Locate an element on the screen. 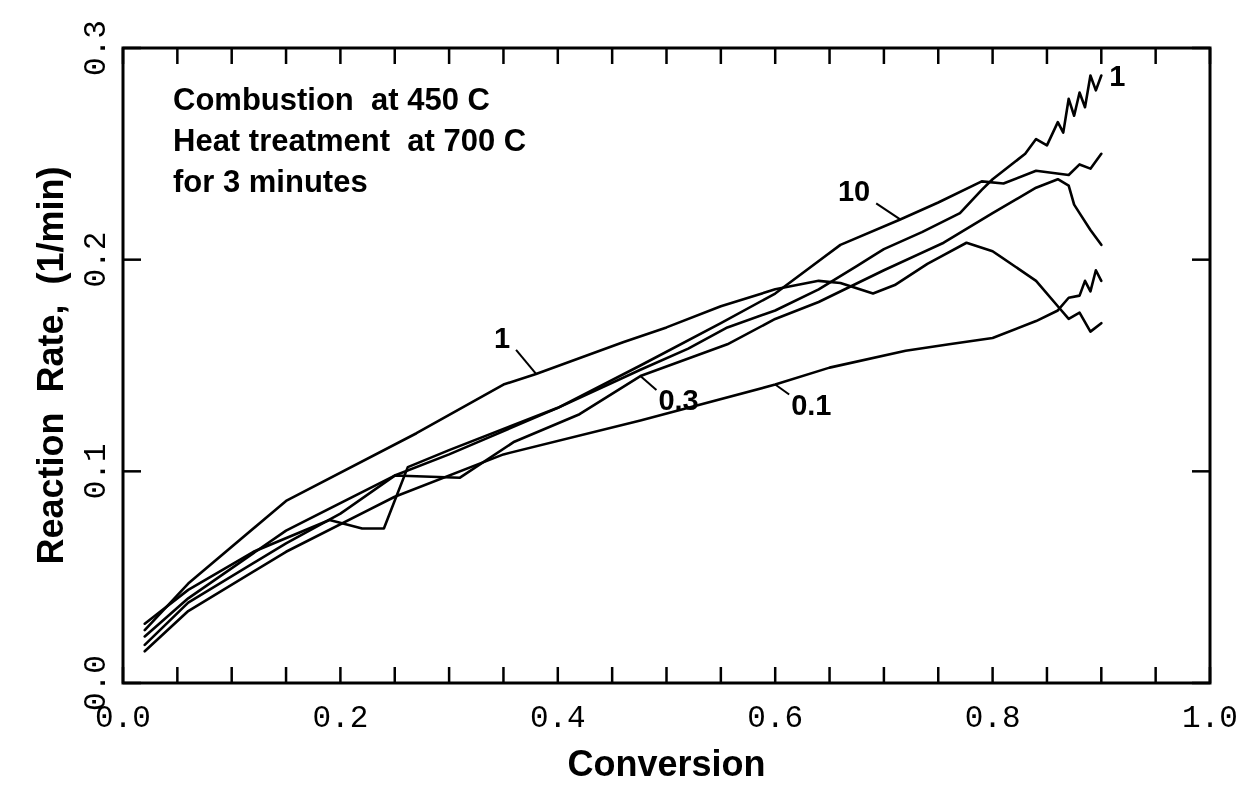 The width and height of the screenshot is (1248, 804). series-label: 1 is located at coordinates (502, 337).